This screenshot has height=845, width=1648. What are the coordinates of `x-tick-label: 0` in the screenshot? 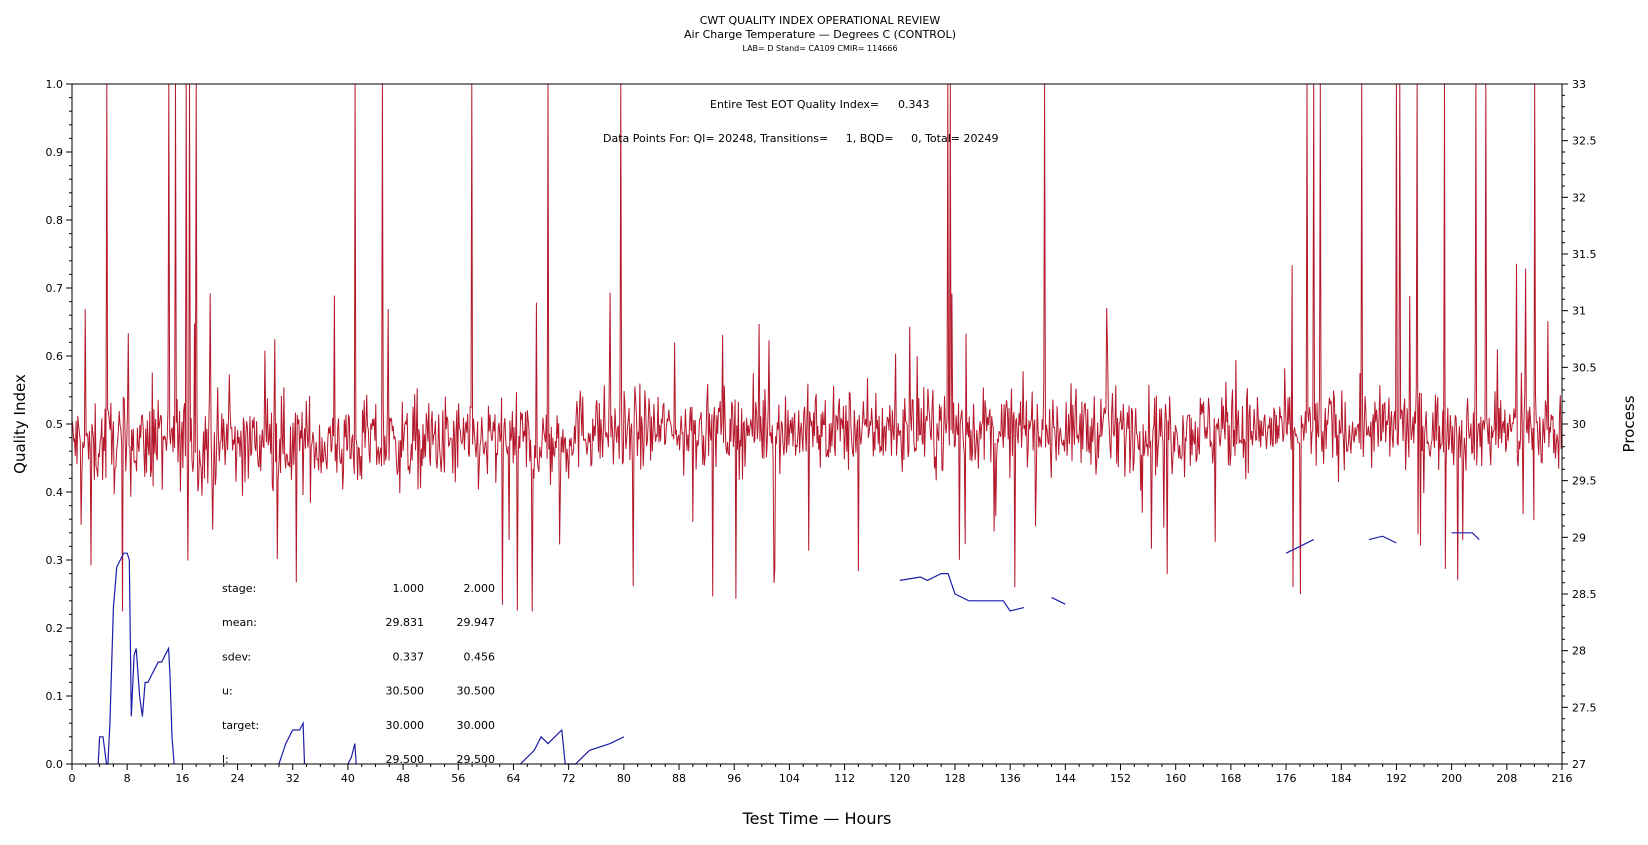 It's located at (72, 778).